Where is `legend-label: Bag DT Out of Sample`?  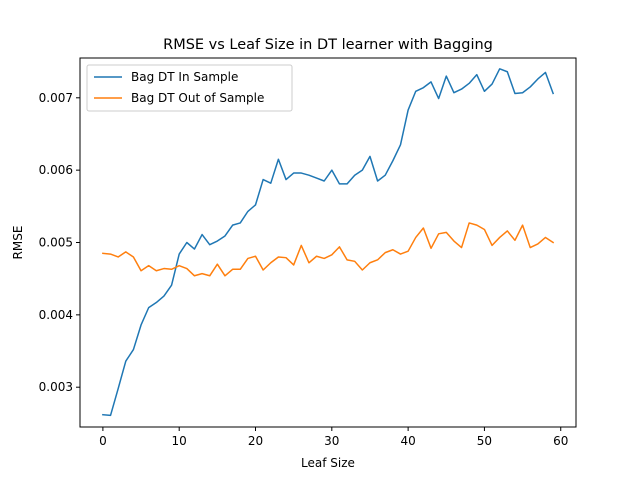 legend-label: Bag DT Out of Sample is located at coordinates (197, 98).